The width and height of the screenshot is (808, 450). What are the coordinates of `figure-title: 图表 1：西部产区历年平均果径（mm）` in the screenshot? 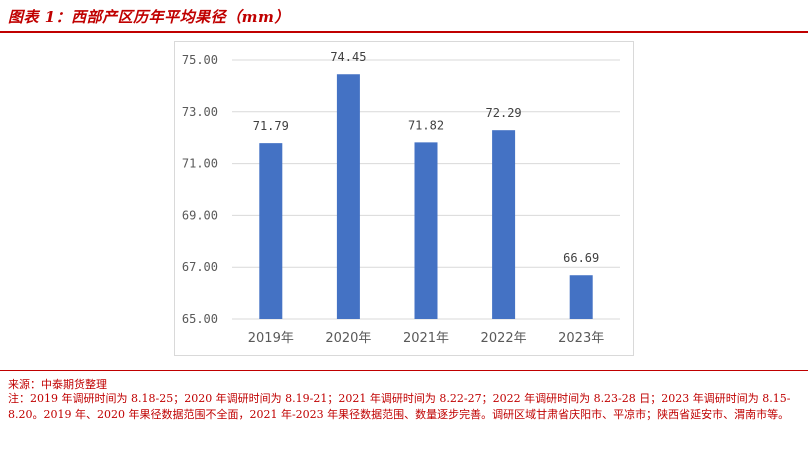 It's located at (149, 17).